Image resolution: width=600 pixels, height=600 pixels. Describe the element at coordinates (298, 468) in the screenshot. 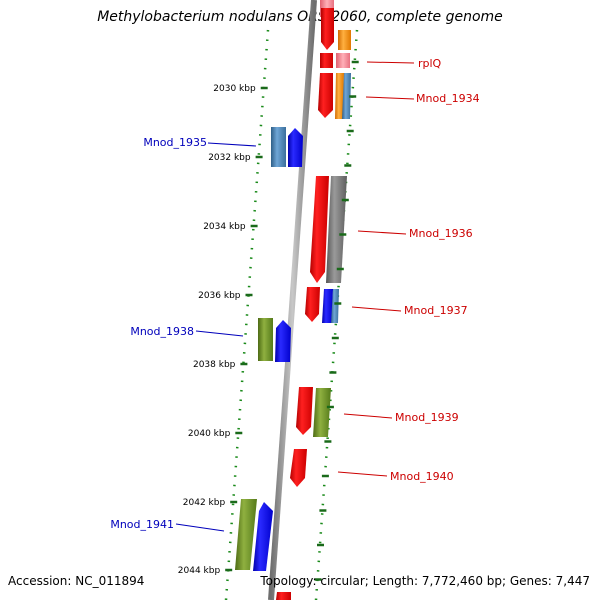

I see `gene-mnod-1940-red` at that location.